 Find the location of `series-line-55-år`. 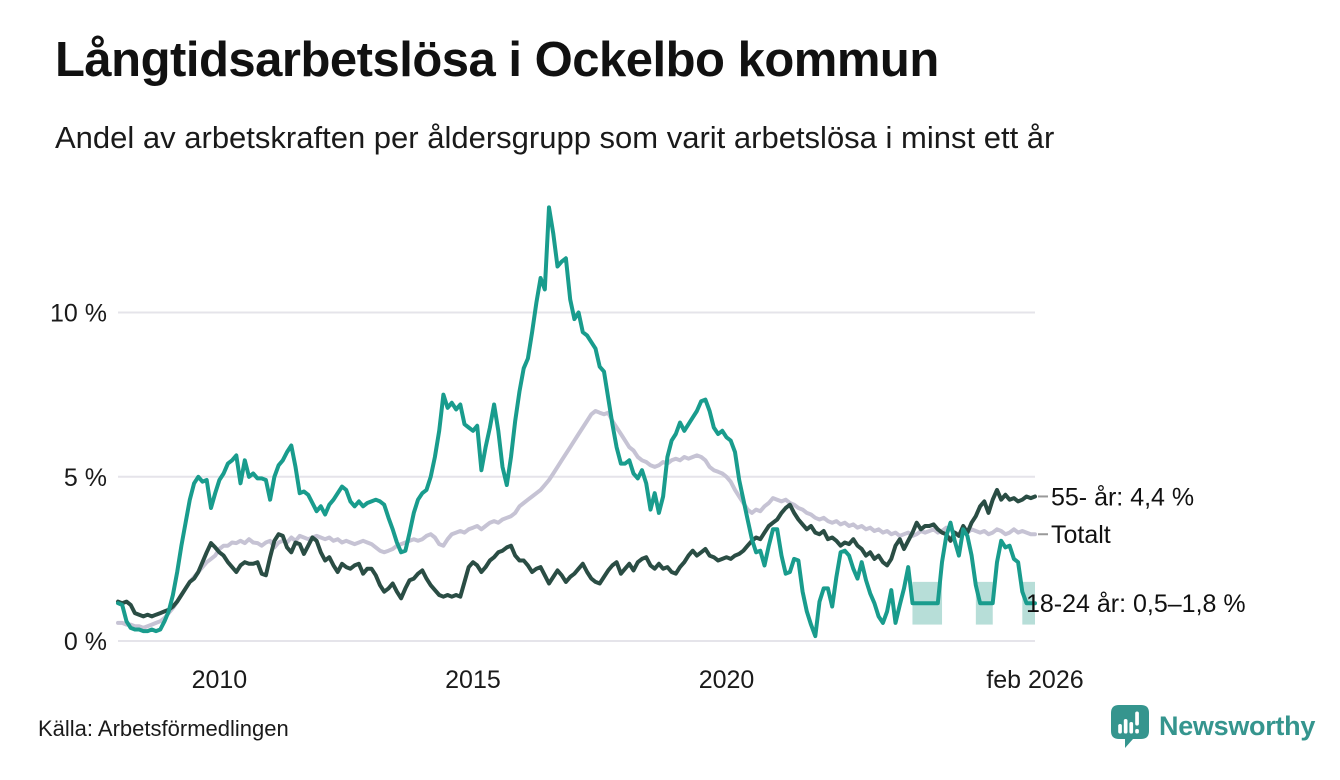

series-line-55-år is located at coordinates (576, 553).